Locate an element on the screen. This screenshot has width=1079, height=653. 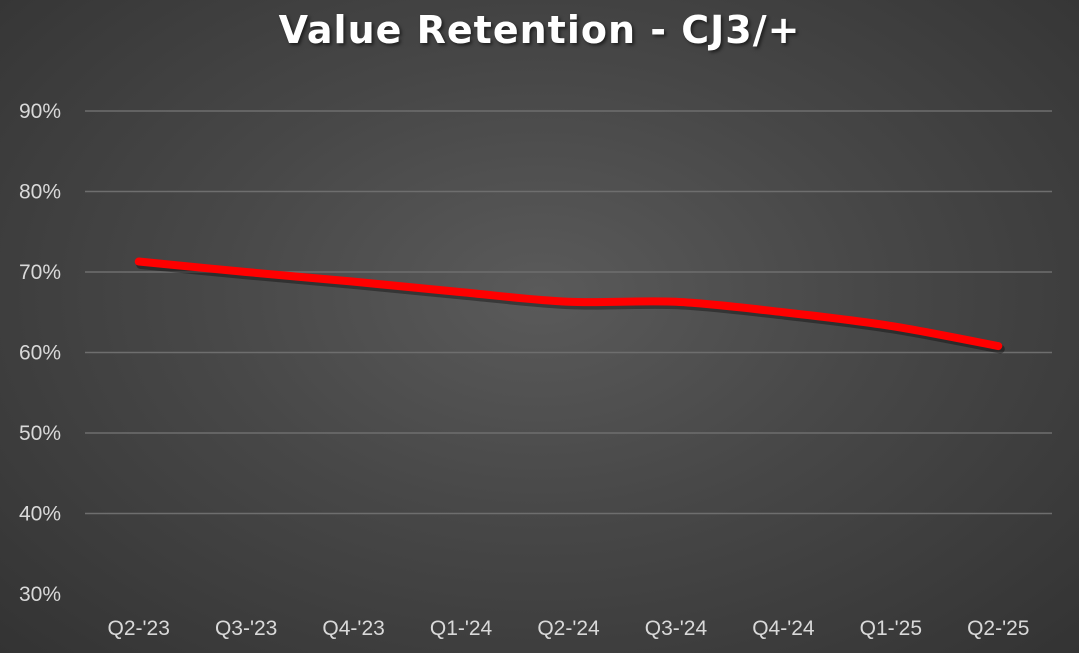
x-tick-label: Q2-'25 is located at coordinates (998, 628).